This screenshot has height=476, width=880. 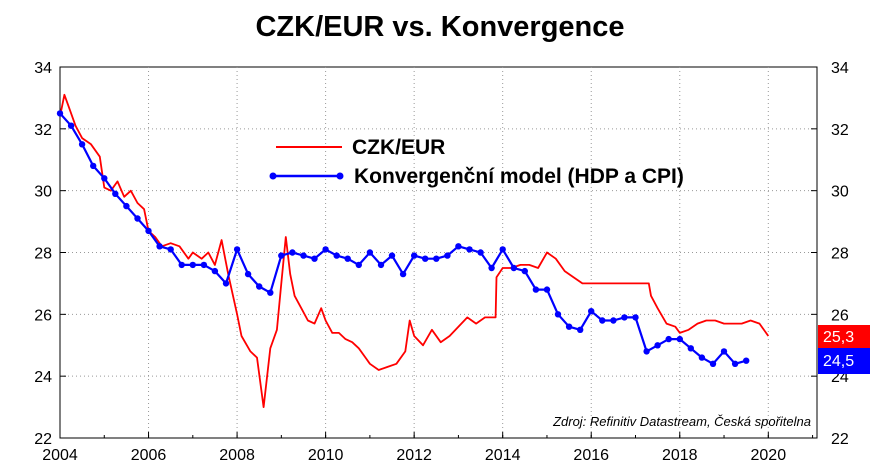 What do you see at coordinates (326, 455) in the screenshot?
I see `xtick-label-2010: 2010` at bounding box center [326, 455].